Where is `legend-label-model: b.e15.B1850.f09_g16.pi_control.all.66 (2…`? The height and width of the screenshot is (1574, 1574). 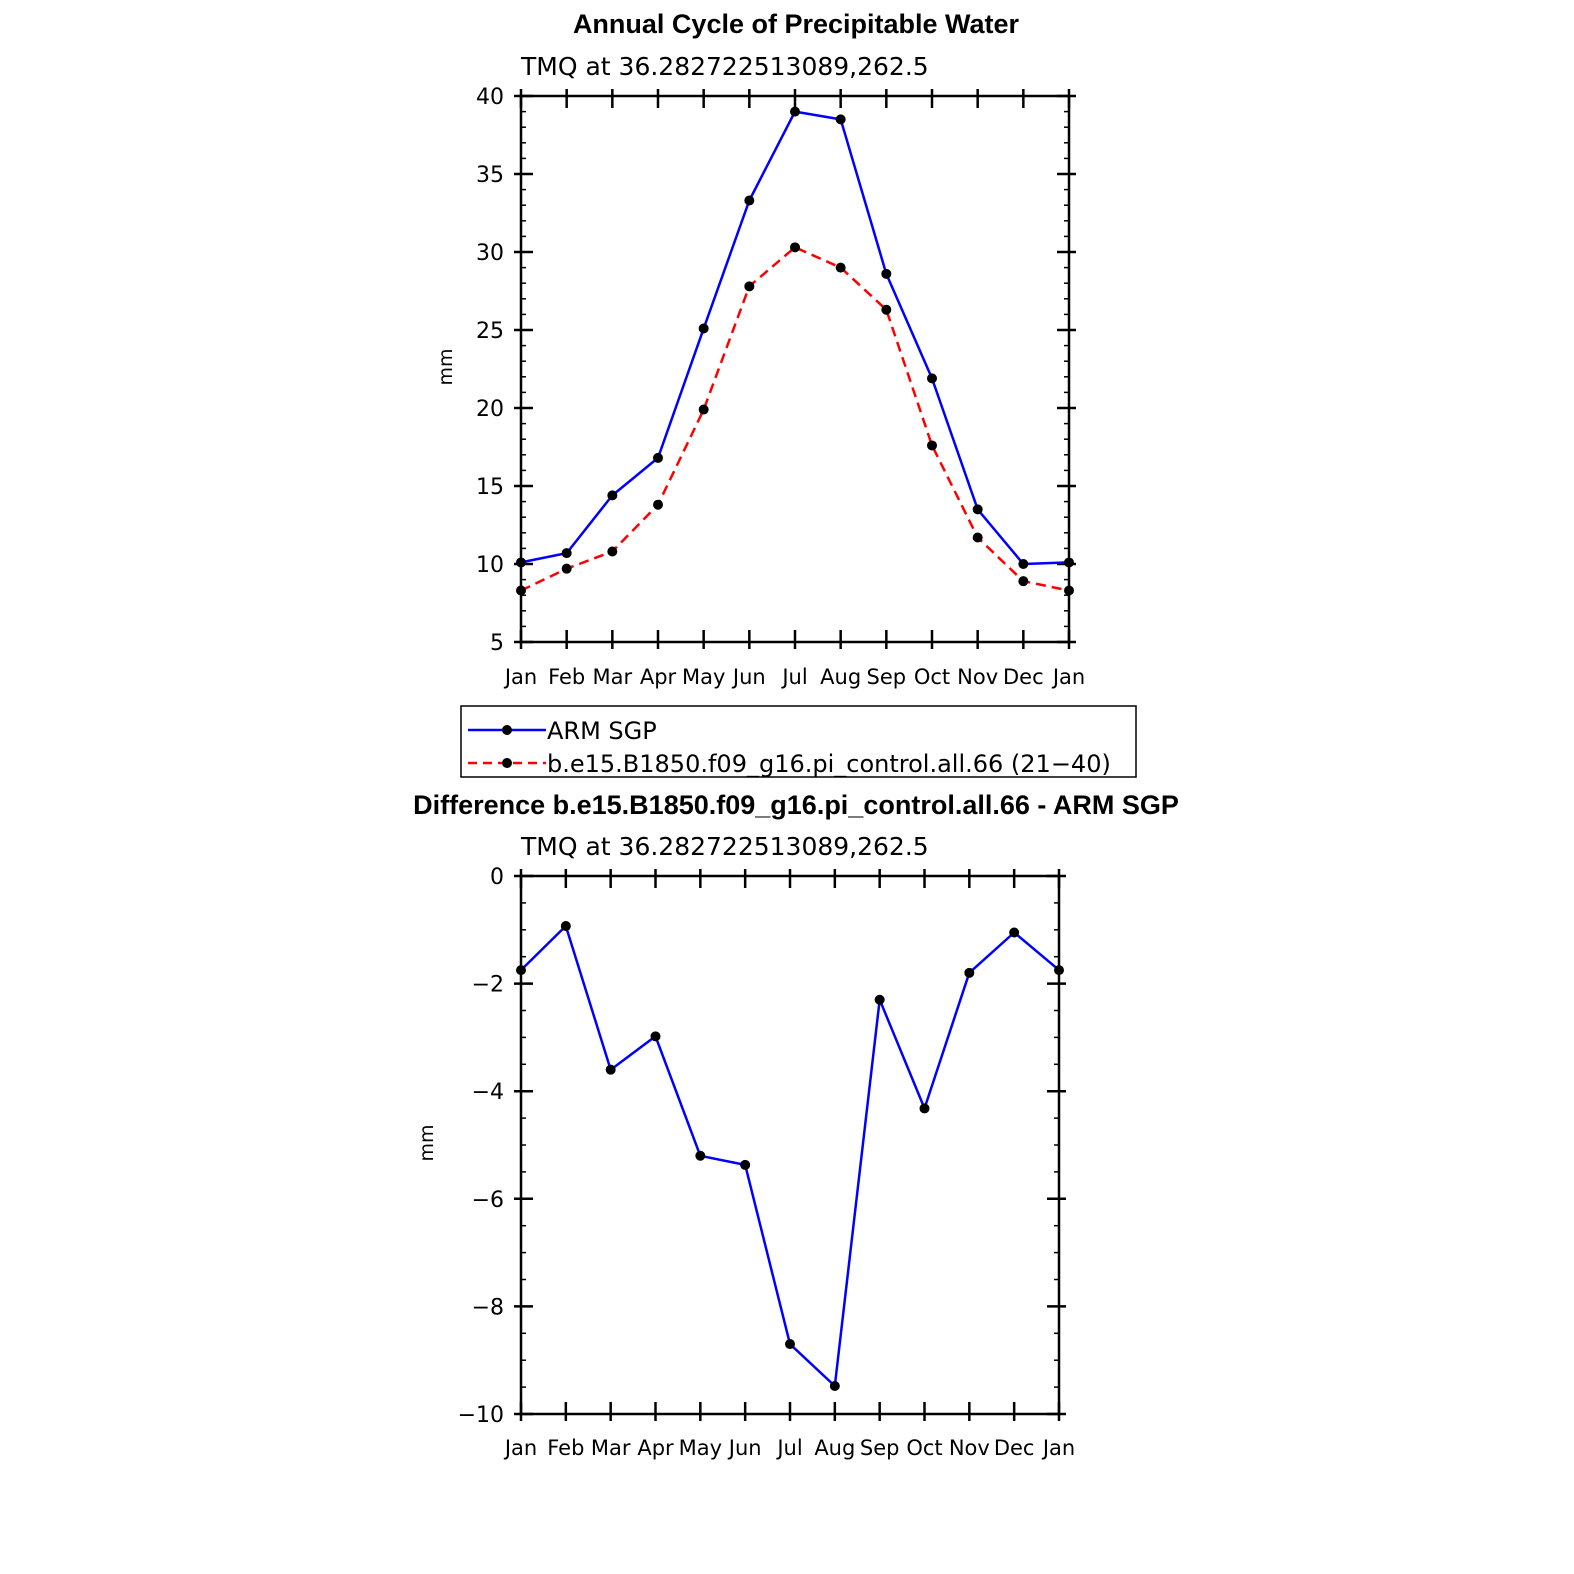
legend-label-model: b.e15.B1850.f09_g16.pi_control.all.66 (2… is located at coordinates (829, 764).